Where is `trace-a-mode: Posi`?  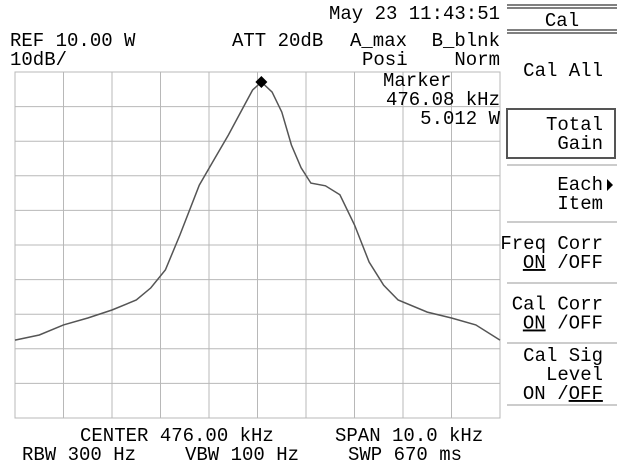 trace-a-mode: Posi is located at coordinates (385, 60).